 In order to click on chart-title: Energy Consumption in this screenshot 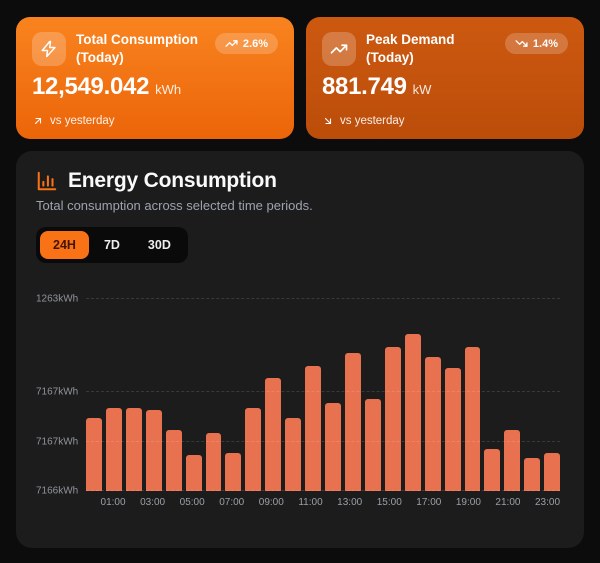, I will do `click(172, 180)`.